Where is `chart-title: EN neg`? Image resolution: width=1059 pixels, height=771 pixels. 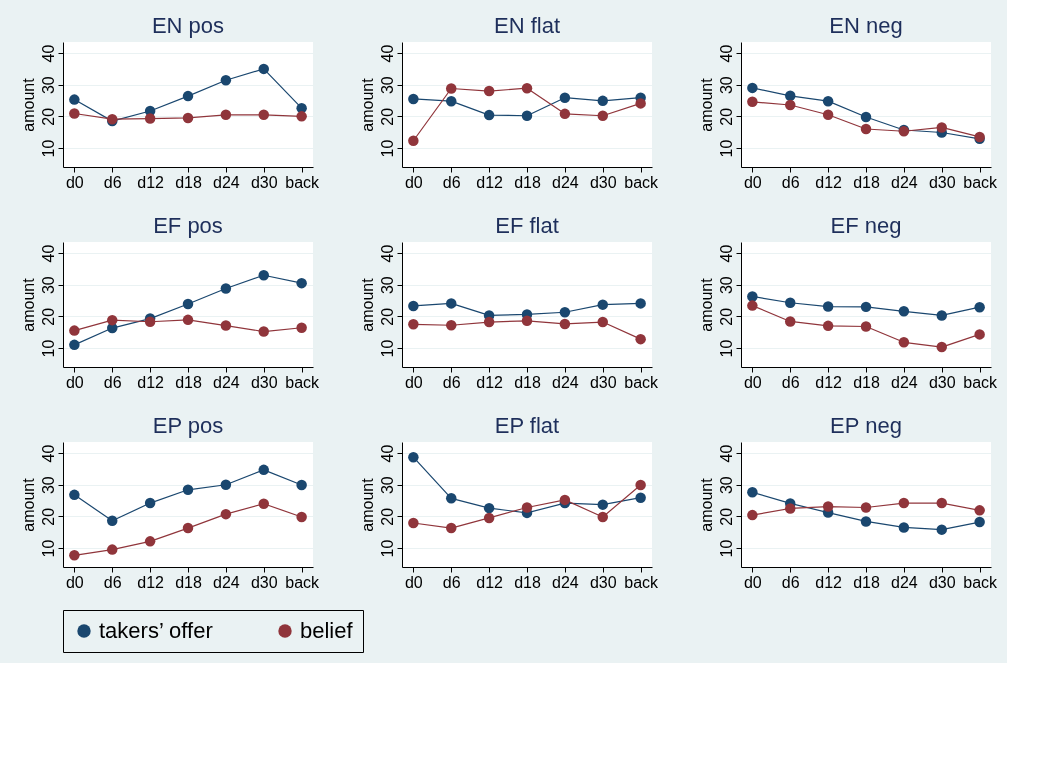
chart-title: EN neg is located at coordinates (866, 25).